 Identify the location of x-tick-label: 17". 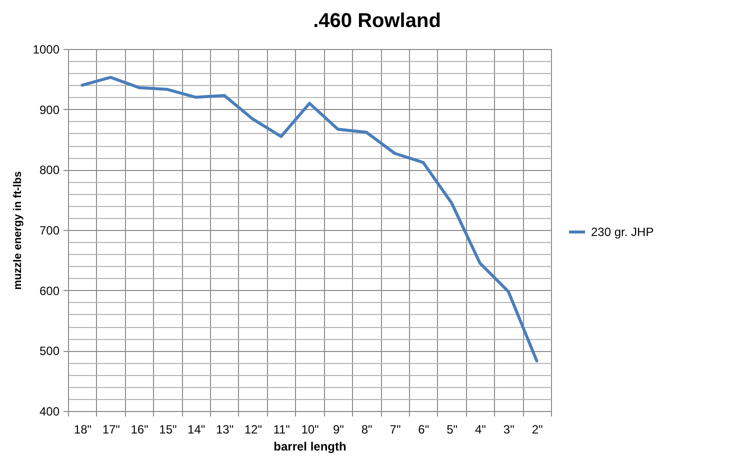
(111, 429).